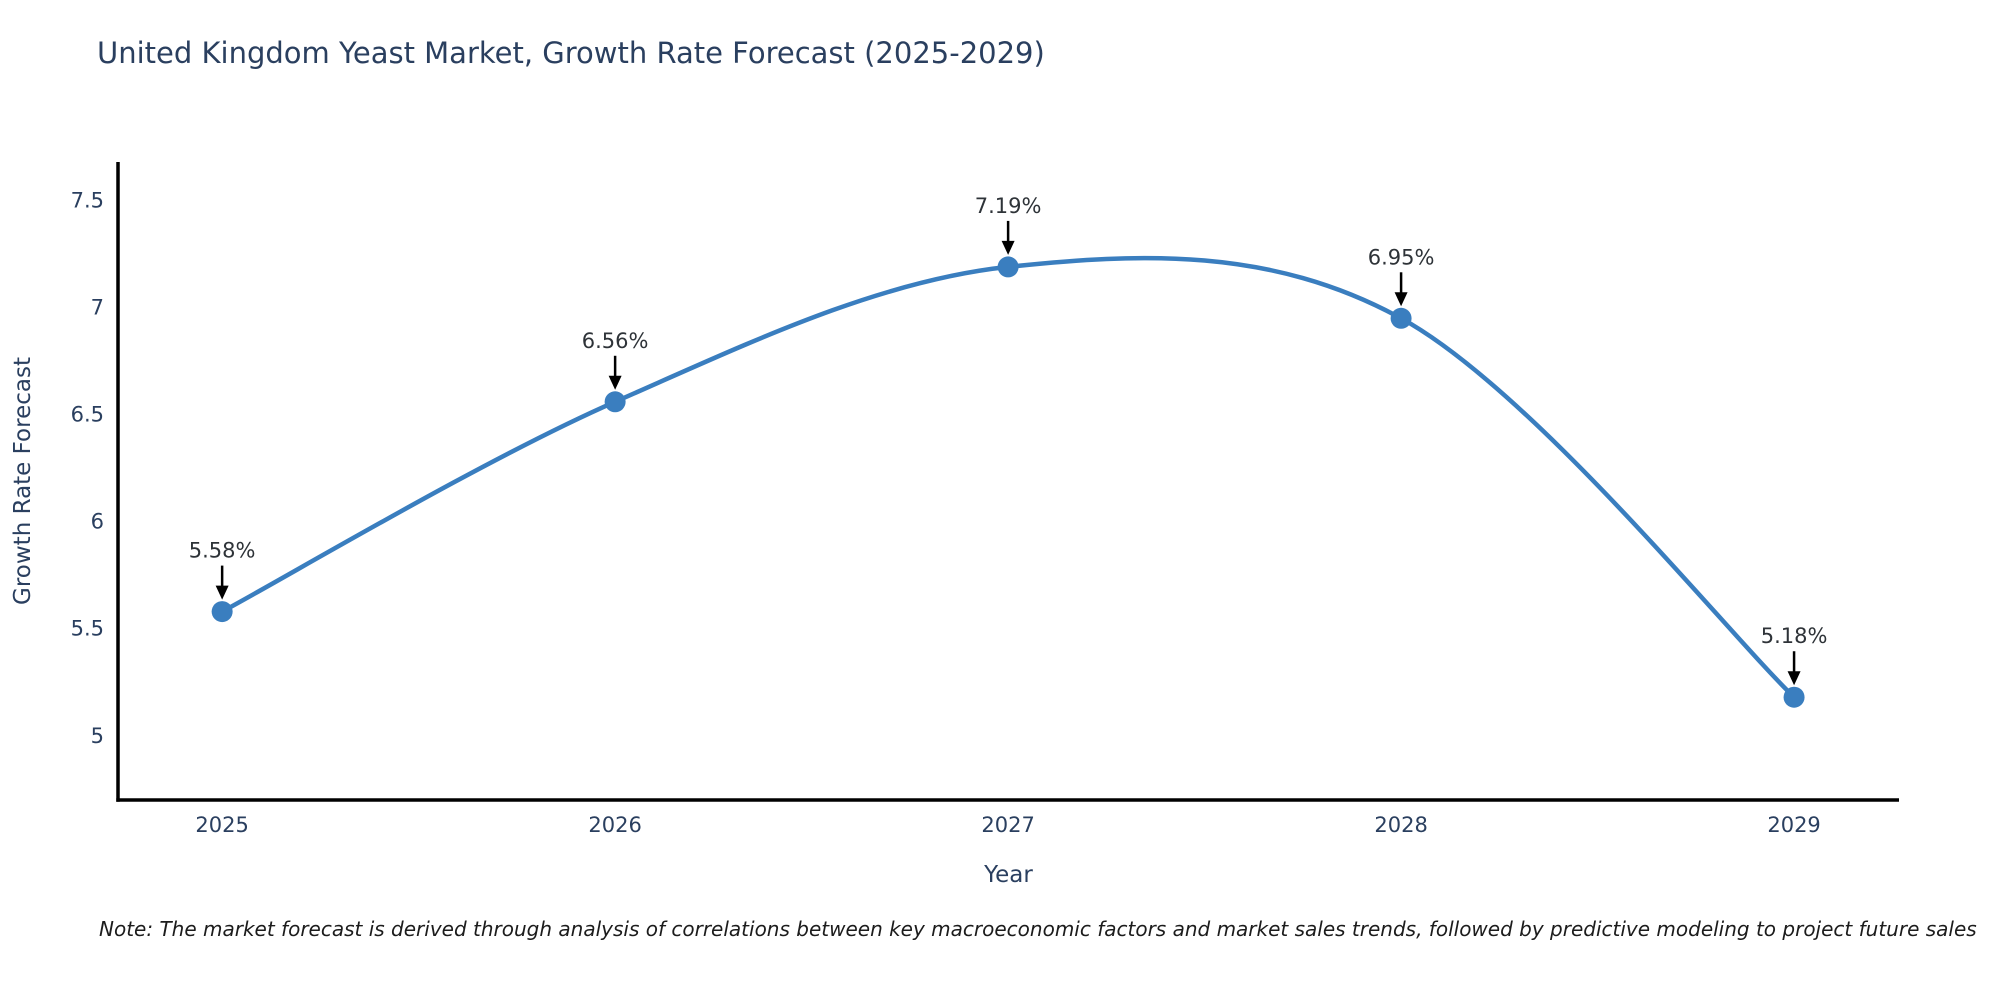  I want to click on x-tick-label: 2027, so click(1007, 825).